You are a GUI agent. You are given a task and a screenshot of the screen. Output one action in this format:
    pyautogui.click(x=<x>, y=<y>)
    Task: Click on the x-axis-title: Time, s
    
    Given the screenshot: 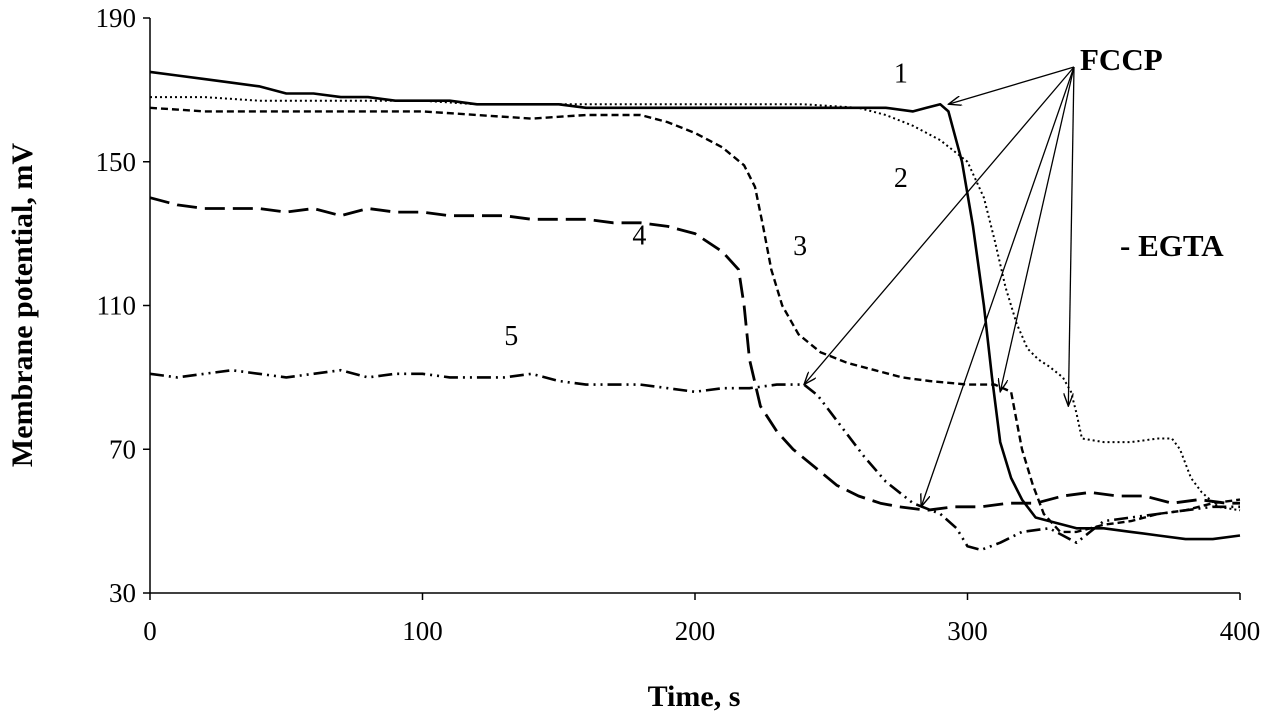 What is the action you would take?
    pyautogui.click(x=694, y=696)
    